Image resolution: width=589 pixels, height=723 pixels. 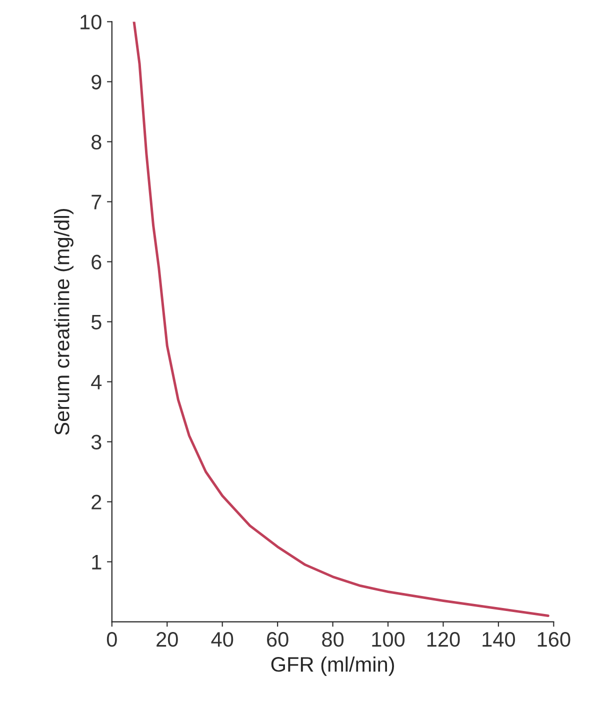 What do you see at coordinates (97, 82) in the screenshot?
I see `y-tick-label: 9` at bounding box center [97, 82].